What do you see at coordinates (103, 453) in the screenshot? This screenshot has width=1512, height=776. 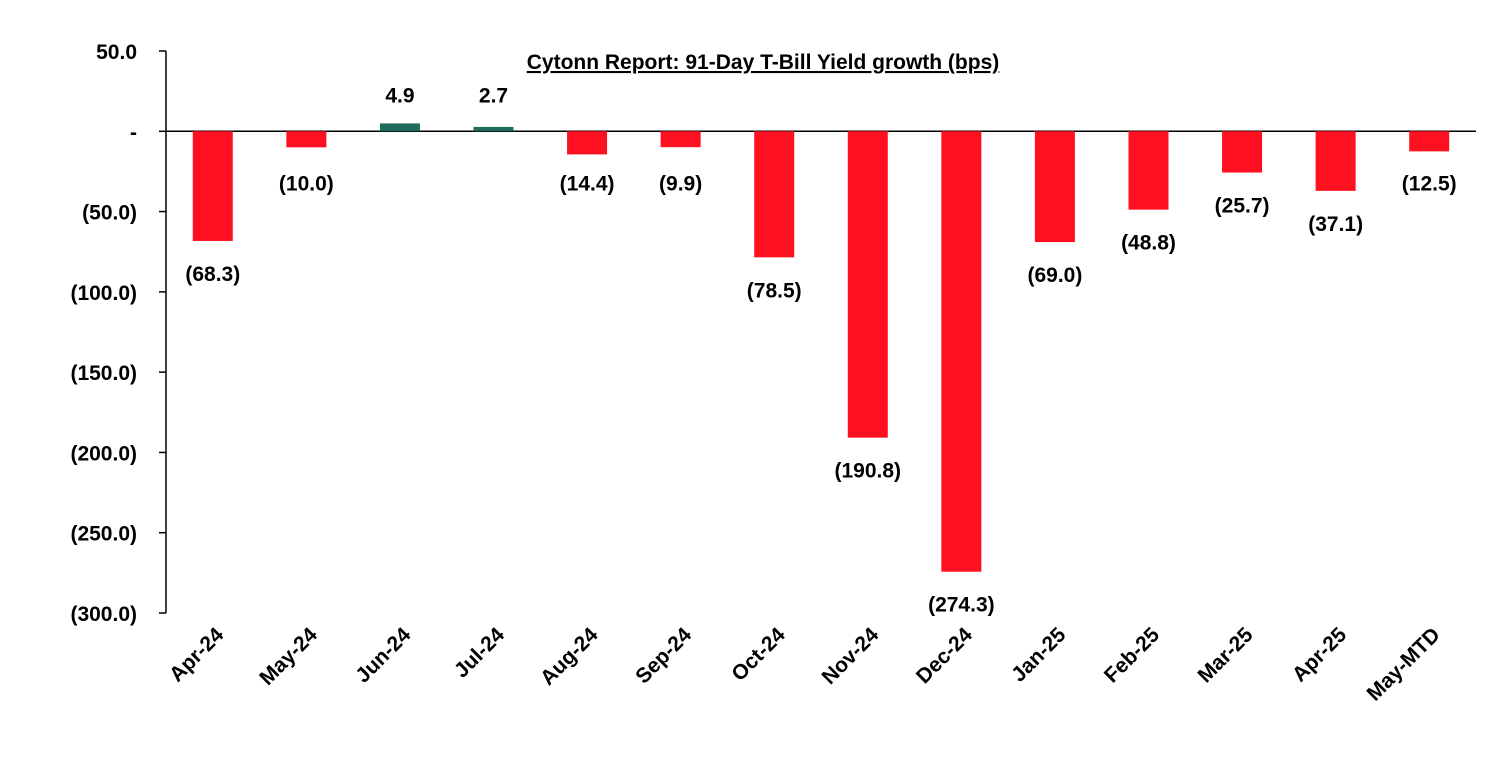 I see `y-tick-label: (200.0)` at bounding box center [103, 453].